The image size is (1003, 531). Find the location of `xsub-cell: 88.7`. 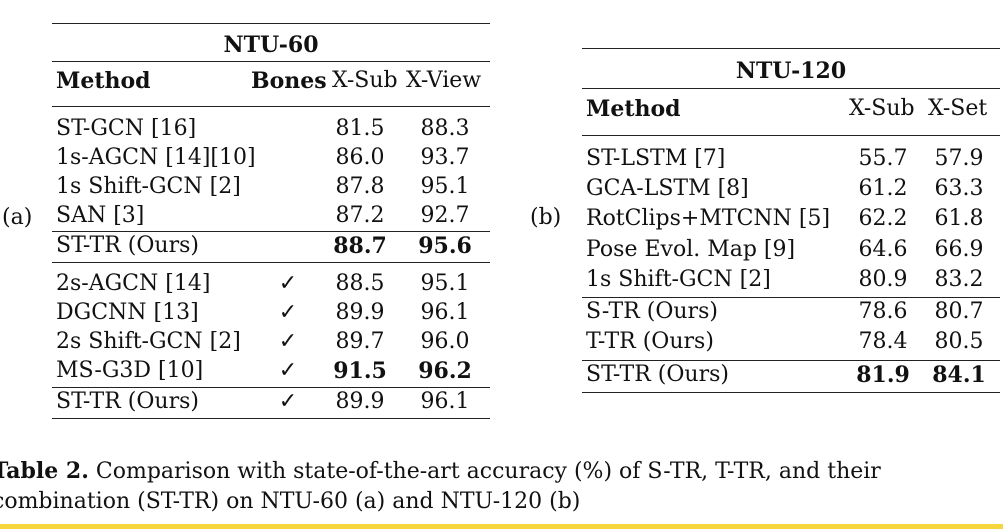

xsub-cell: 88.7 is located at coordinates (360, 246).